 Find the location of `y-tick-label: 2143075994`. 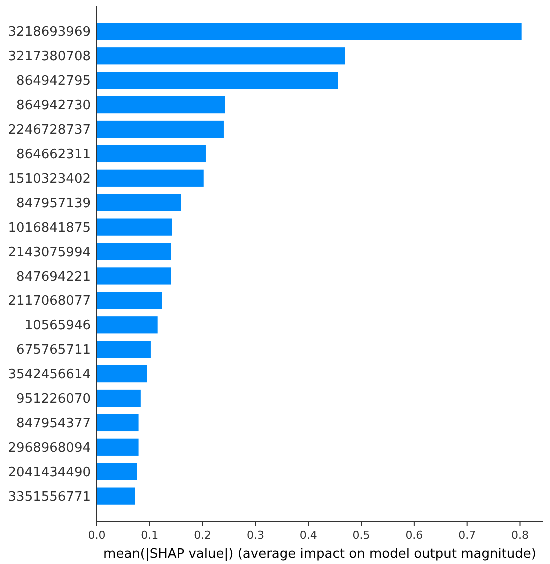

y-tick-label: 2143075994 is located at coordinates (49, 252).